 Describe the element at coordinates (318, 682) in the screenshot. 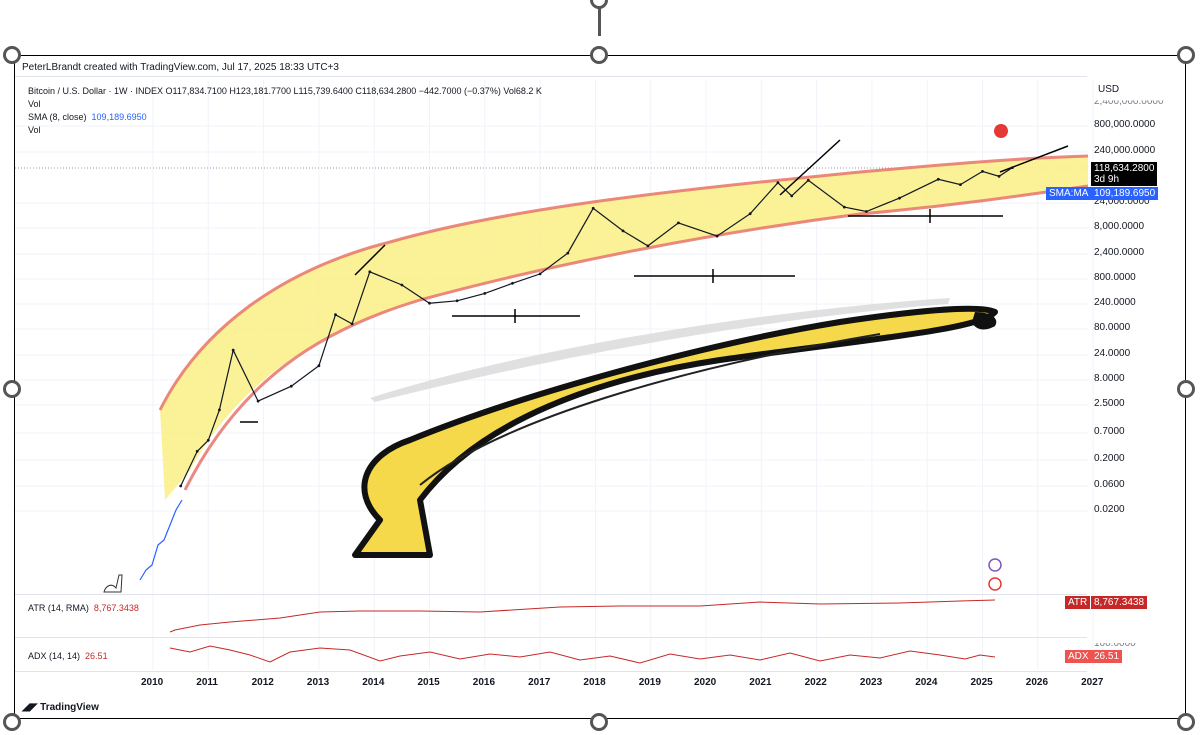

I see `time-axis-label: 2013` at that location.